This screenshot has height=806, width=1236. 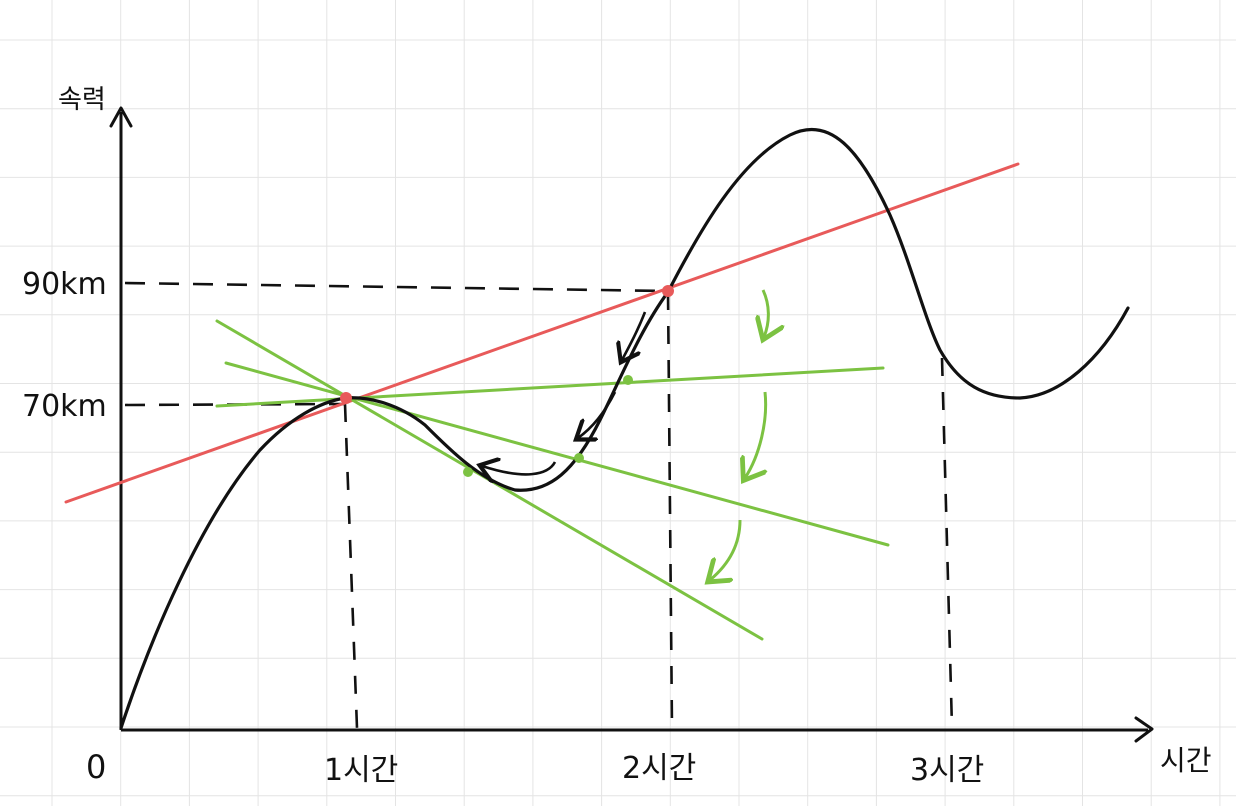 What do you see at coordinates (64, 406) in the screenshot?
I see `y-tick-70km: 70km` at bounding box center [64, 406].